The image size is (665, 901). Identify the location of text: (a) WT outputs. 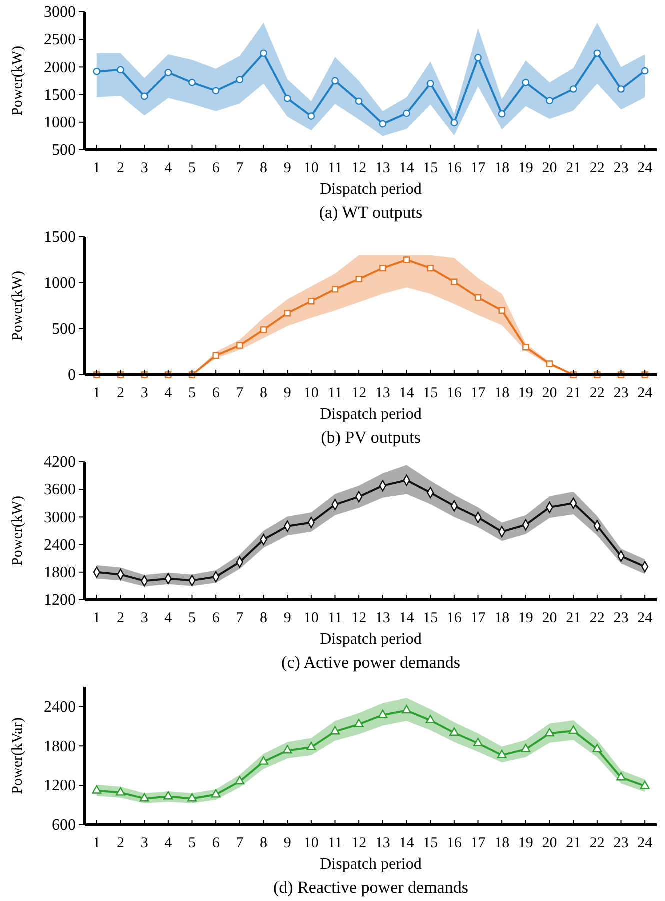
(371, 212).